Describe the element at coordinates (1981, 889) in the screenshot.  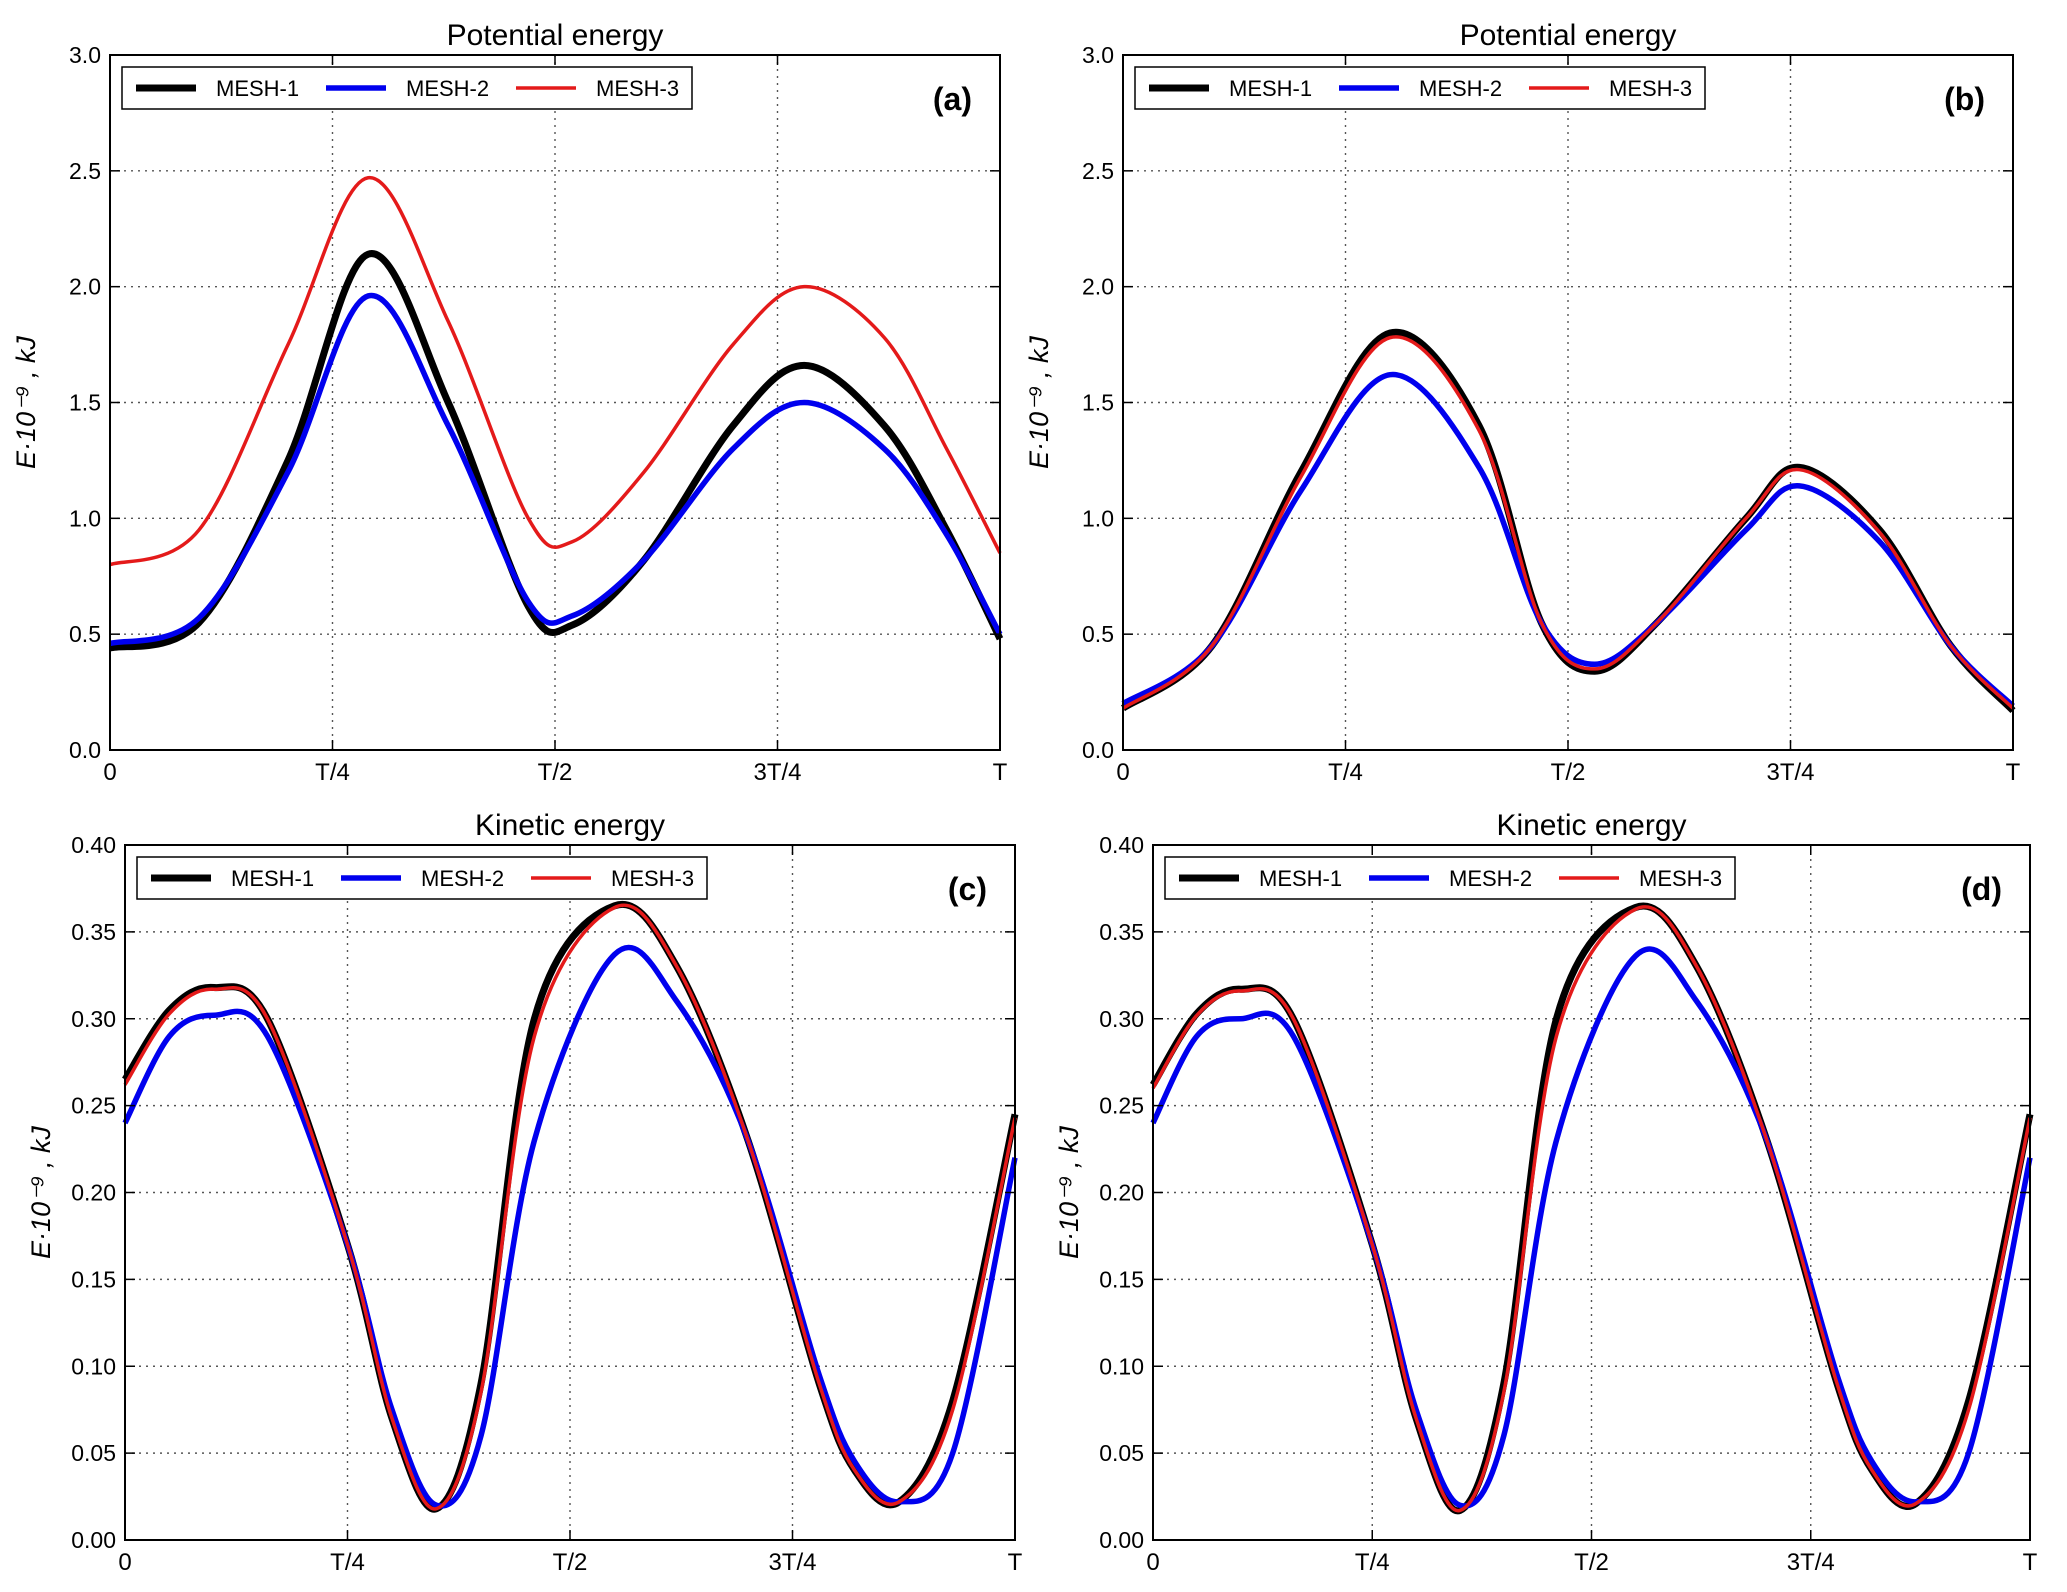
I see `panel-label: (d)` at that location.